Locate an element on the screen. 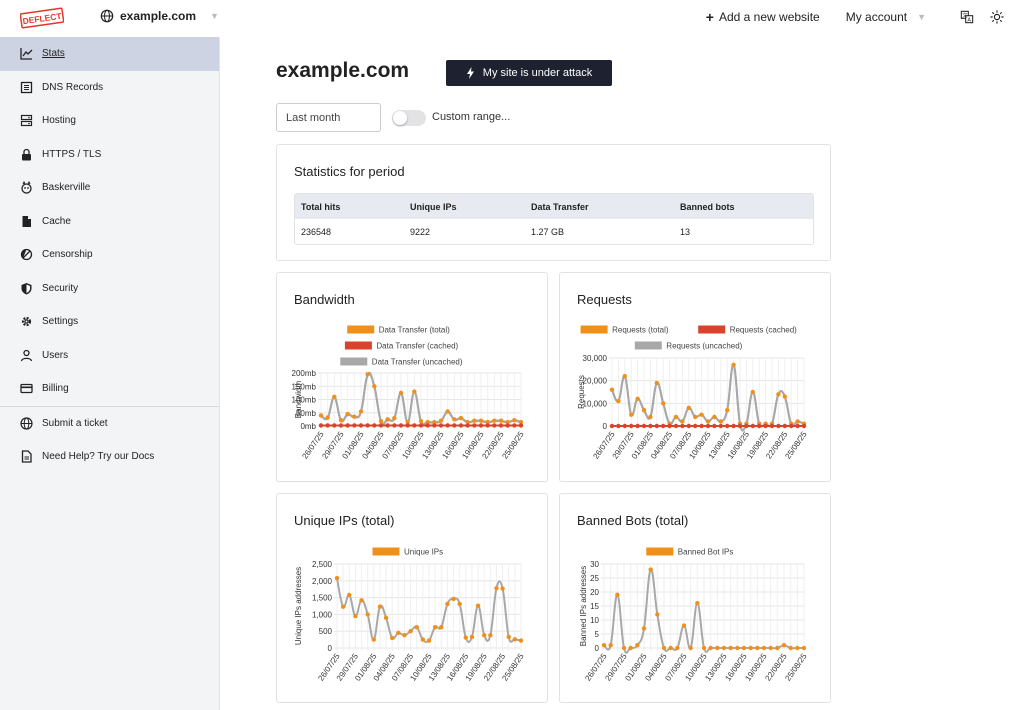 The height and width of the screenshot is (710, 1024). user-icon is located at coordinates (26, 355).